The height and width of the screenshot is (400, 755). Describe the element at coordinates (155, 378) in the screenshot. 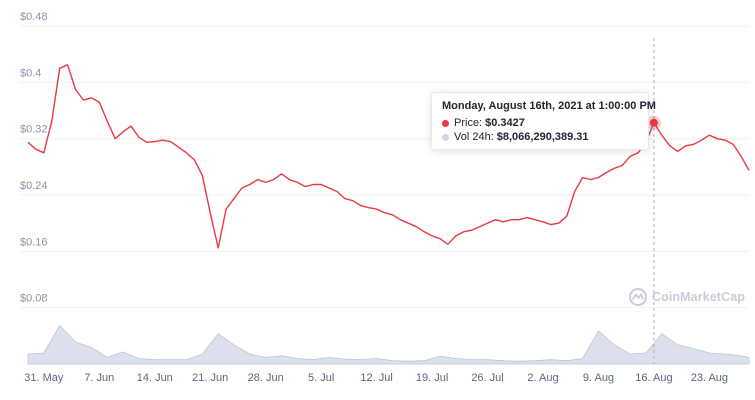

I see `x-tick-label: 14. Jun` at that location.